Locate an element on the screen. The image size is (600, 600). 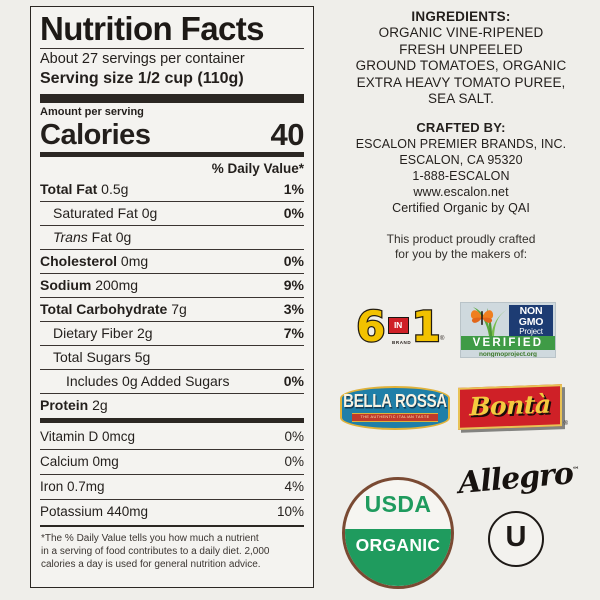
kosher-u-symbol: U is located at coordinates (516, 539).